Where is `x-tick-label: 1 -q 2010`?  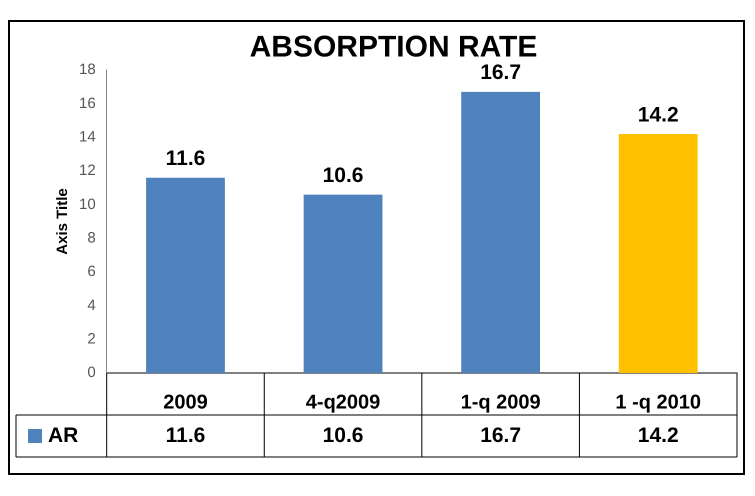
x-tick-label: 1 -q 2010 is located at coordinates (658, 403).